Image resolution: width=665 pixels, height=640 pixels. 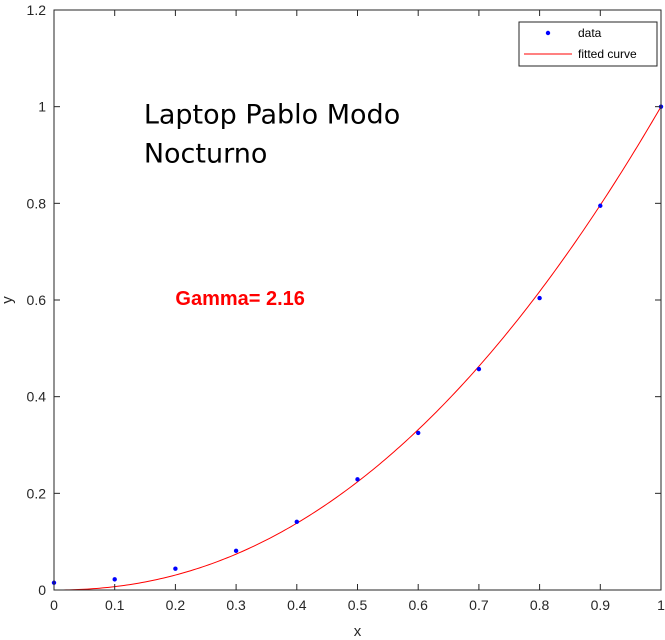 I want to click on y-tick-label: 0.6, so click(x=37, y=300).